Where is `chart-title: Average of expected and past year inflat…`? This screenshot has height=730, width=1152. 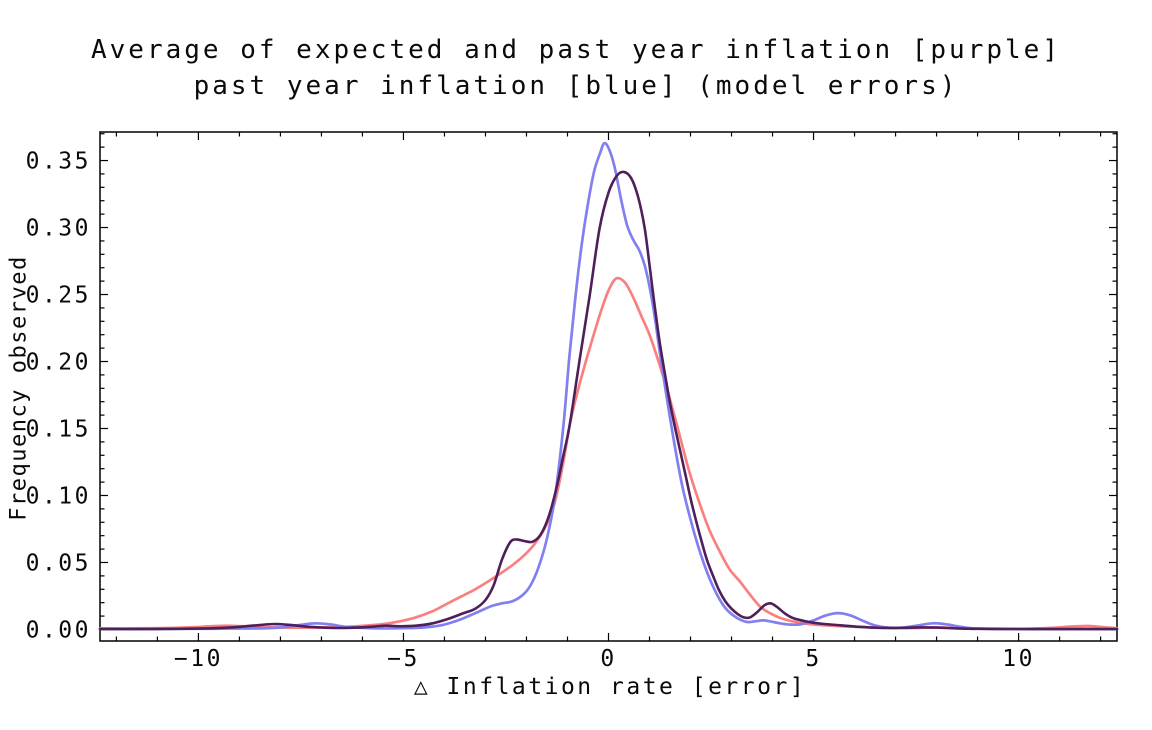
chart-title: Average of expected and past year inflat… is located at coordinates (576, 68).